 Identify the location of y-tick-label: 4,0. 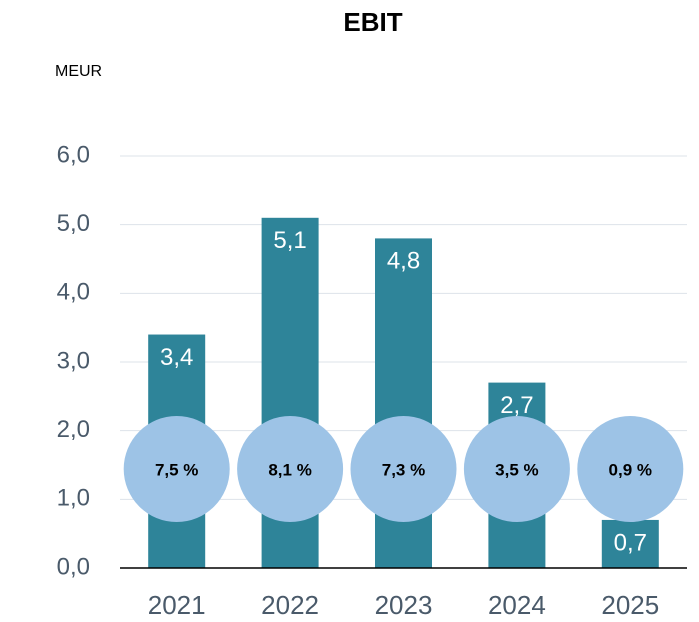
(73, 292).